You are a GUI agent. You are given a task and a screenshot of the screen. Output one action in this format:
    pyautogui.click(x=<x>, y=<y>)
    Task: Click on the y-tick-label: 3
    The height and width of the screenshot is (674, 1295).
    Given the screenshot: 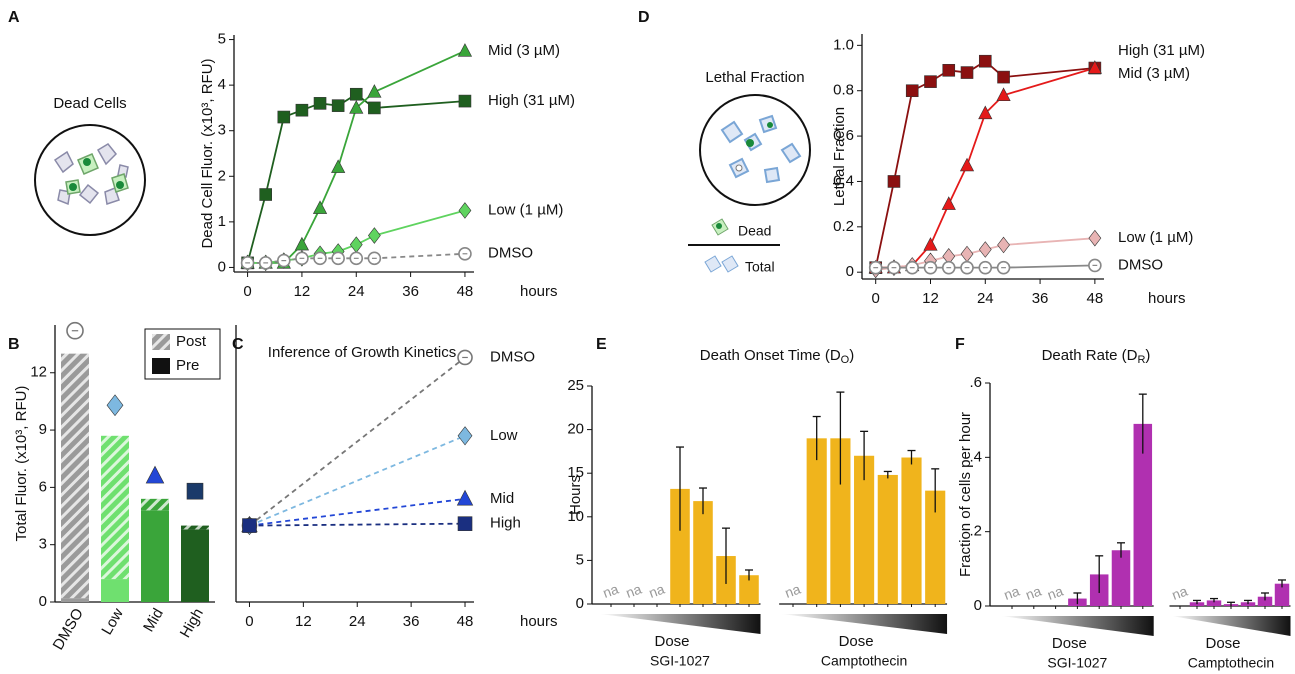 What is the action you would take?
    pyautogui.click(x=43, y=544)
    